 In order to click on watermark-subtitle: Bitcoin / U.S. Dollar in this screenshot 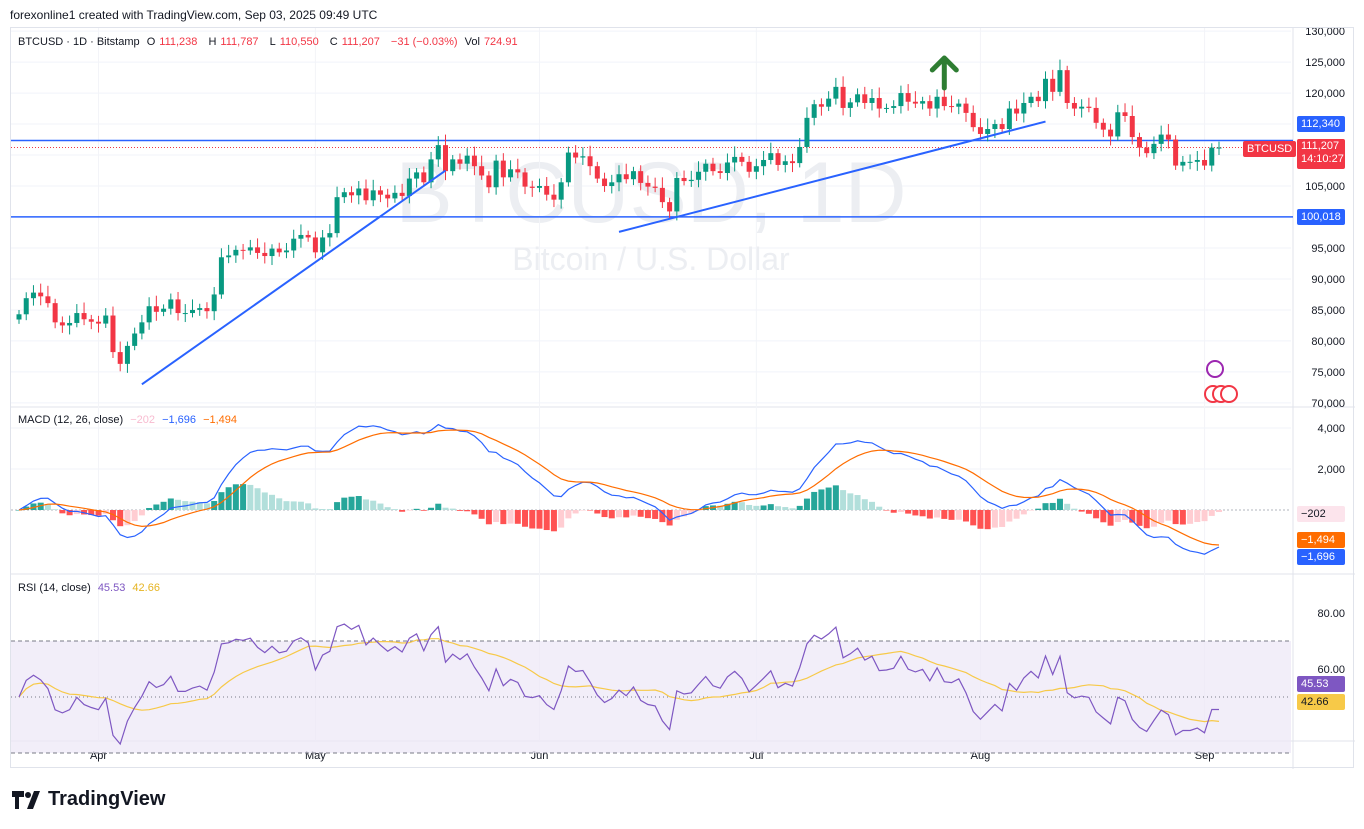, I will do `click(651, 259)`.